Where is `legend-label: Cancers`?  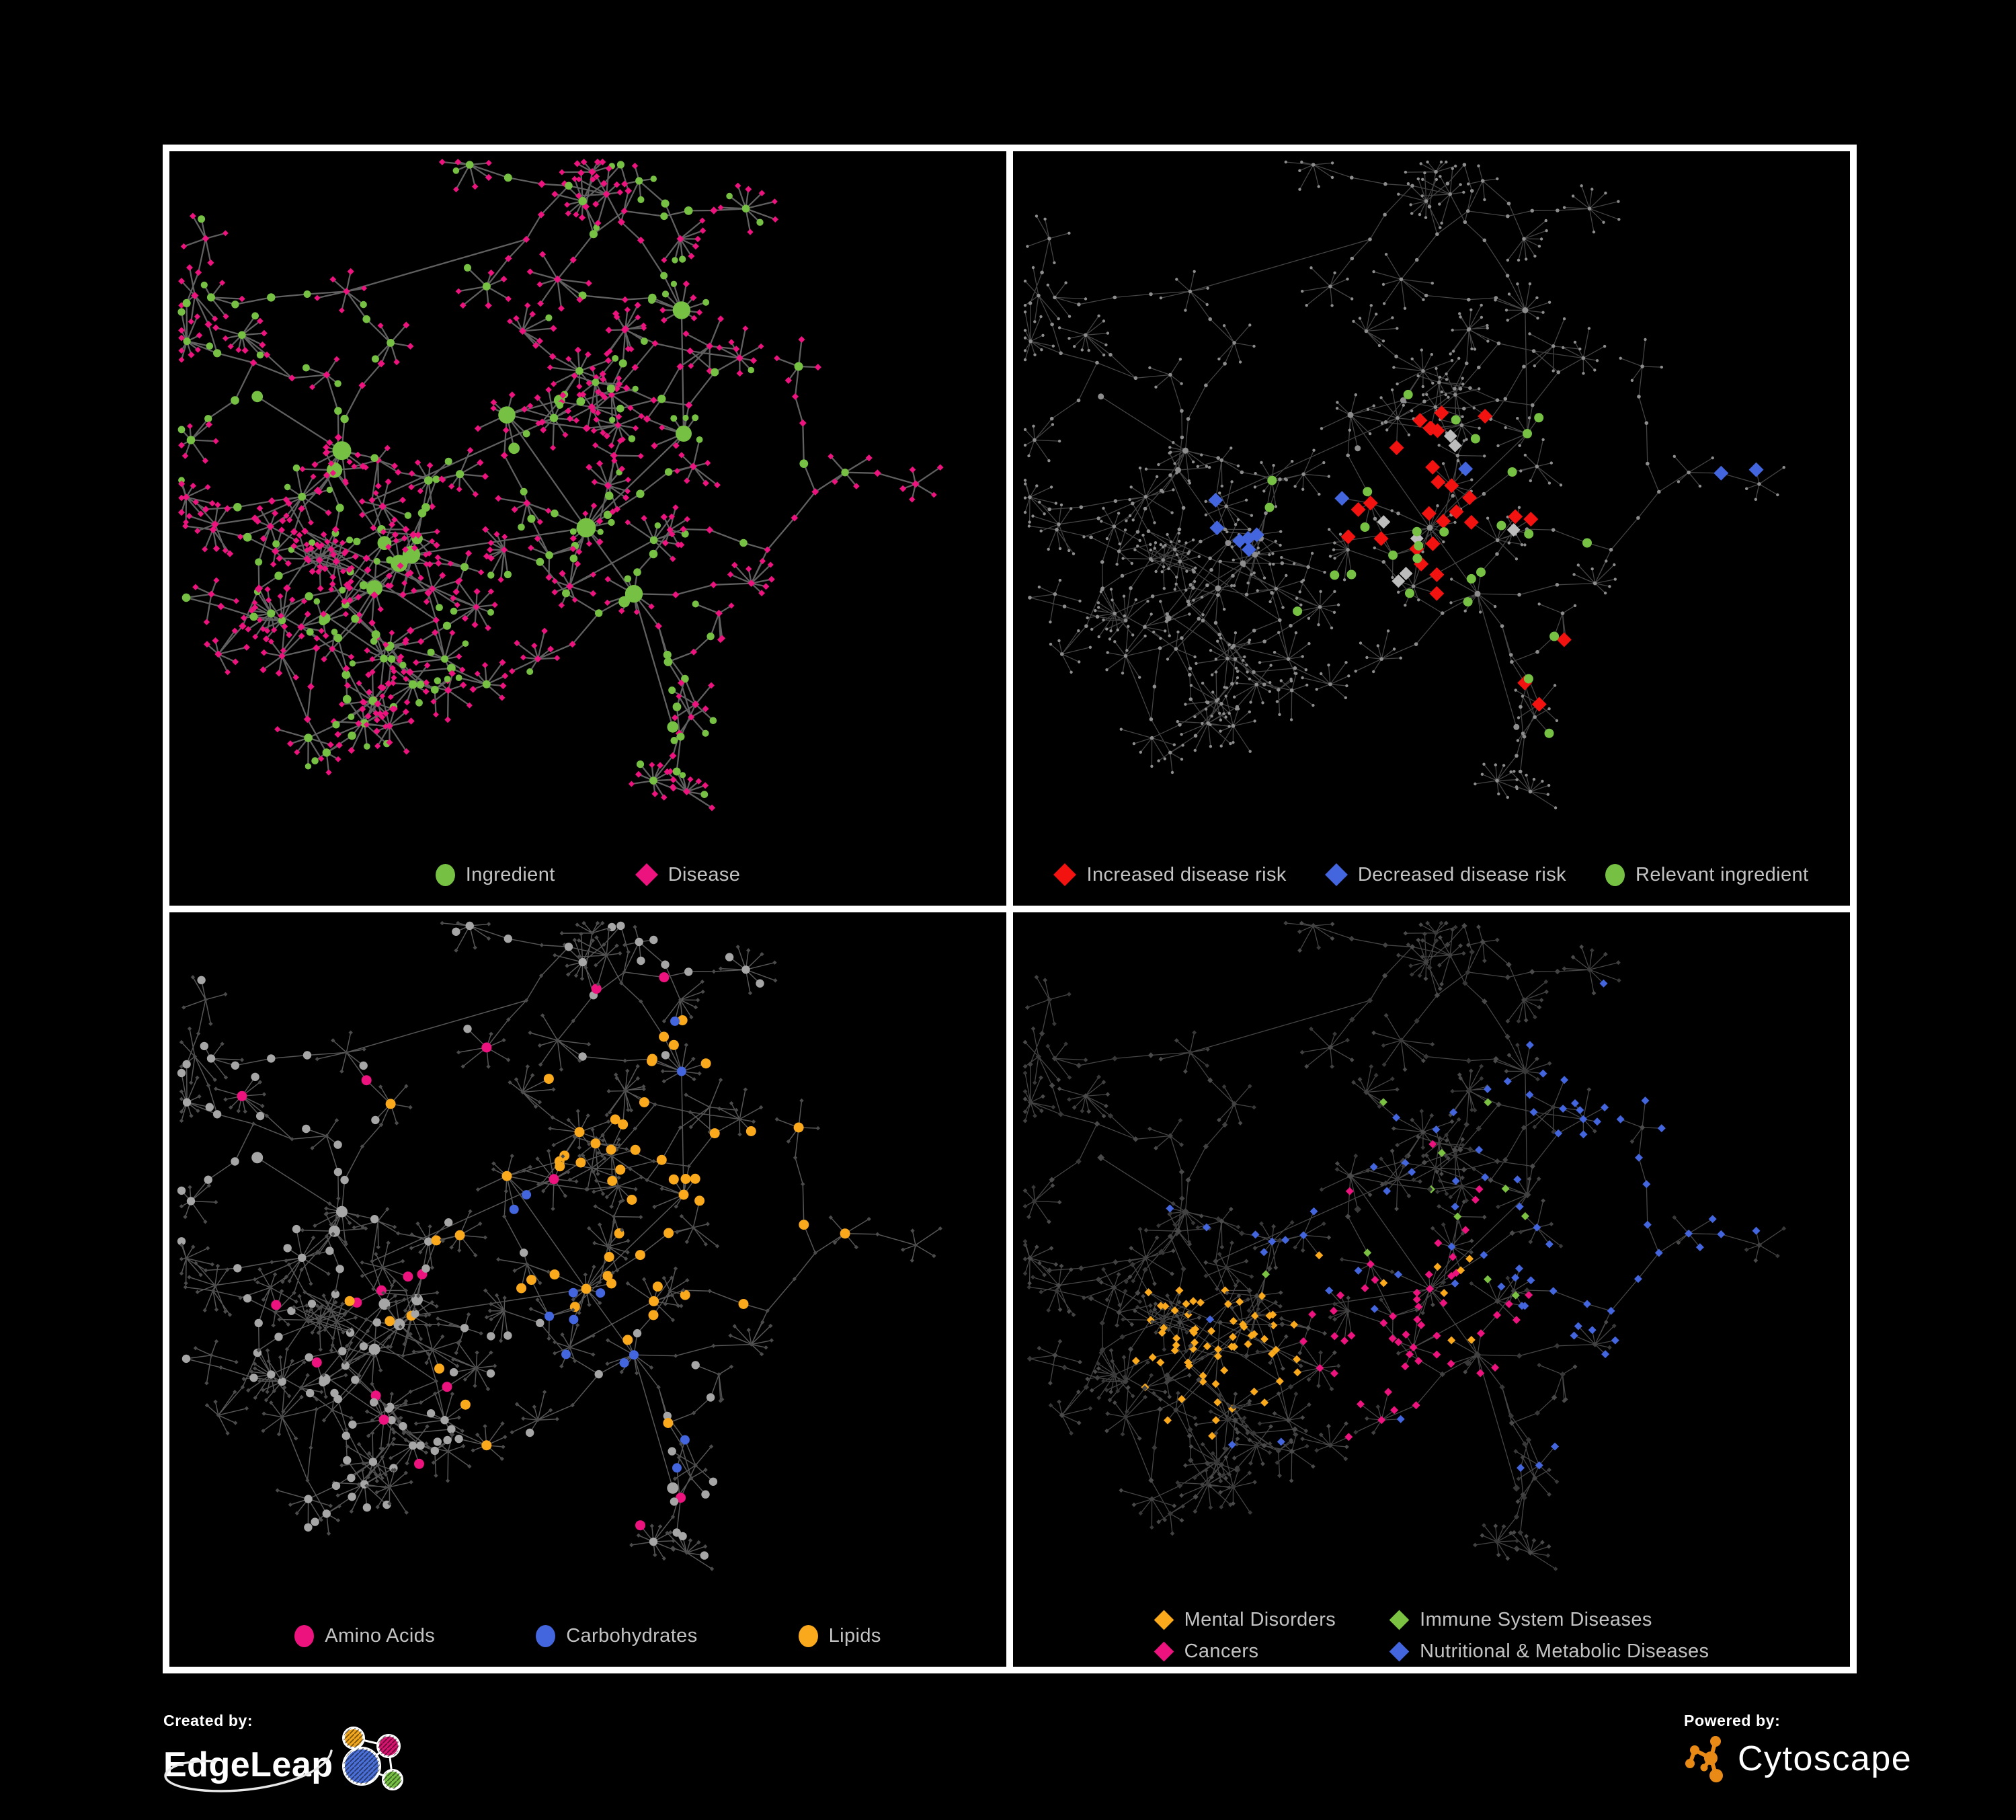
legend-label: Cancers is located at coordinates (1221, 1651).